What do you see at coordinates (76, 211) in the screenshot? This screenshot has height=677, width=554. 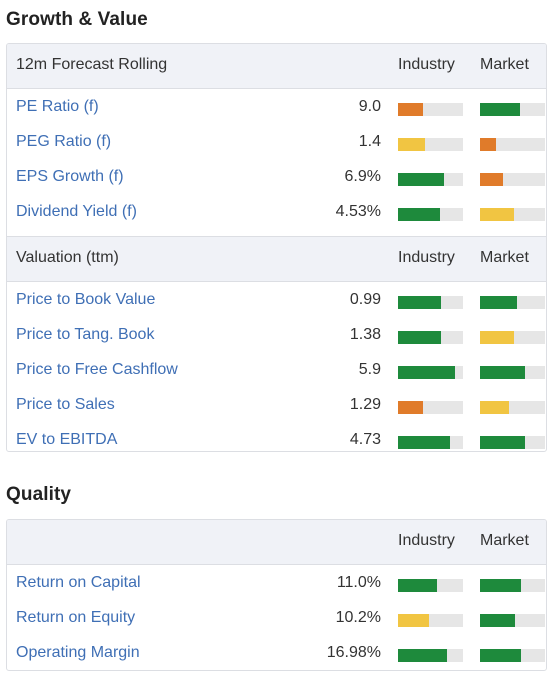 I see `metric-link-dividend-yield-f: Dividend Yield (f)` at bounding box center [76, 211].